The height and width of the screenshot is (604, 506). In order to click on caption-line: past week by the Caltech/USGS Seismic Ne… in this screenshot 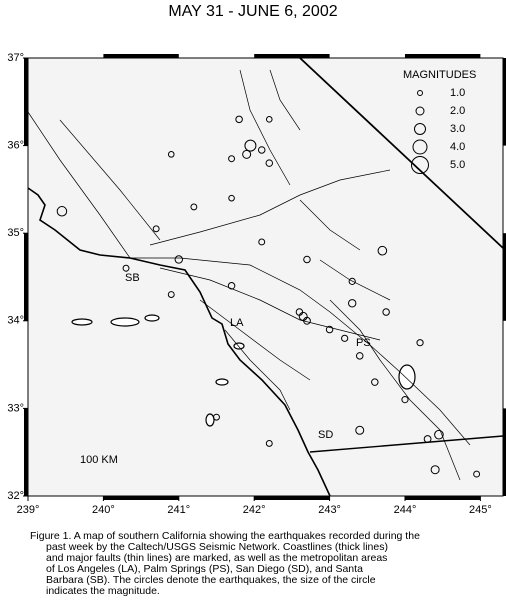, I will do `click(217, 547)`.